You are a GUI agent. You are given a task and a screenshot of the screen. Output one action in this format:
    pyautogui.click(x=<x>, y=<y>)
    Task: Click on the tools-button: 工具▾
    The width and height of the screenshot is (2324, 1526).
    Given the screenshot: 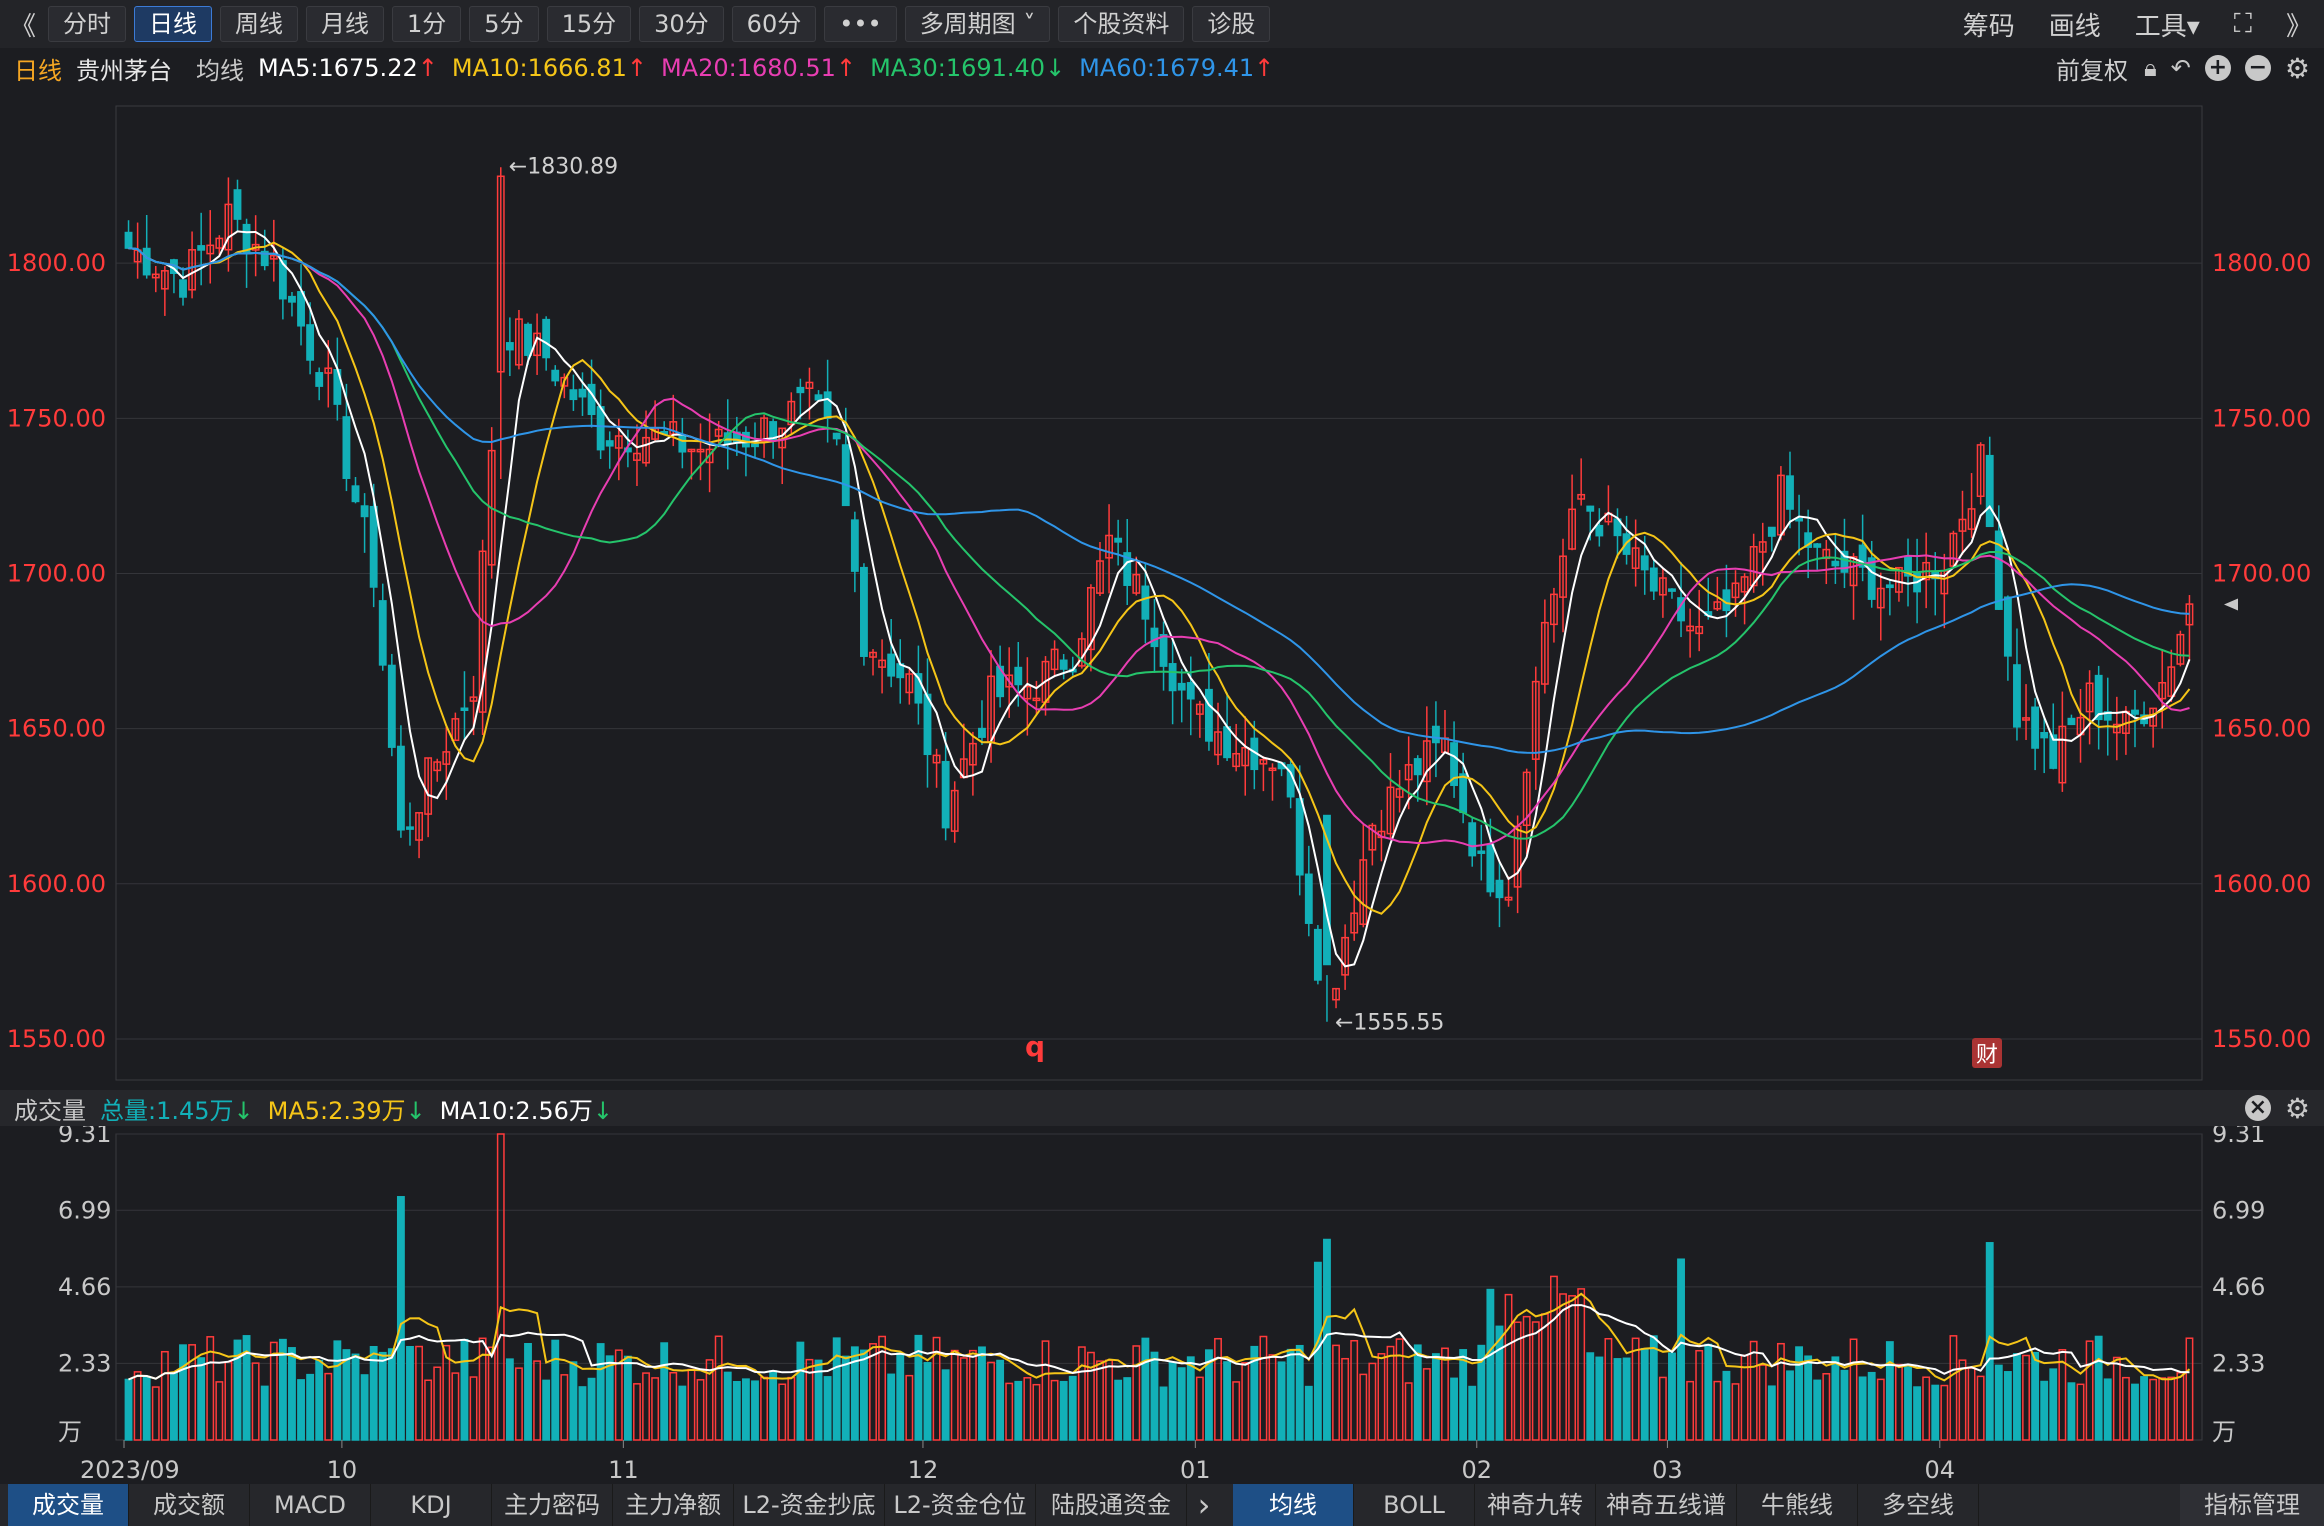 What is the action you would take?
    pyautogui.click(x=2167, y=26)
    